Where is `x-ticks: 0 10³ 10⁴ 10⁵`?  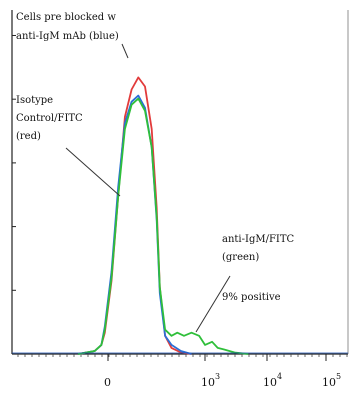 x-ticks: 0 10³ 10⁴ 10⁵ is located at coordinates (222, 371).